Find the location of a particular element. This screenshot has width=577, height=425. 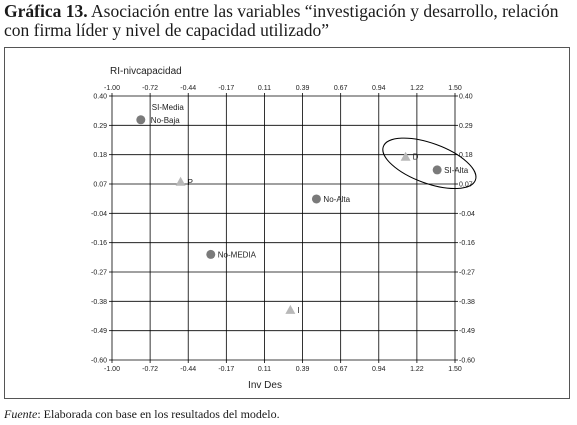

x-tick-label-top: 0.94 is located at coordinates (379, 88).